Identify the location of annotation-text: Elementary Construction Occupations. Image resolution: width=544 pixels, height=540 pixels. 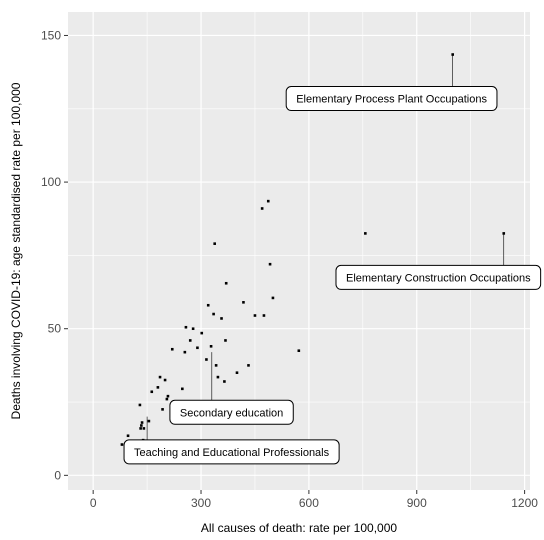
(438, 278).